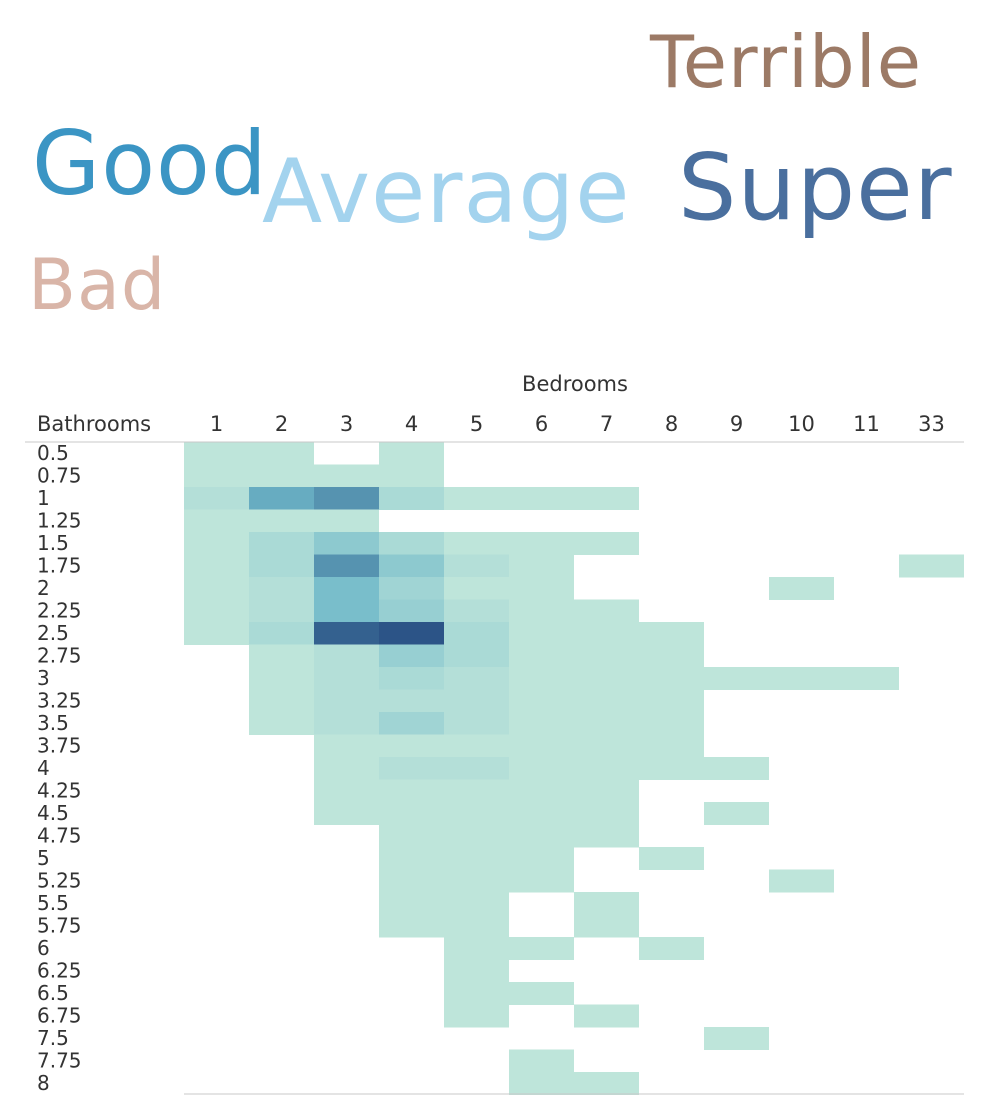 The width and height of the screenshot is (990, 1120). Describe the element at coordinates (43, 948) in the screenshot. I see `row-label: 6` at that location.